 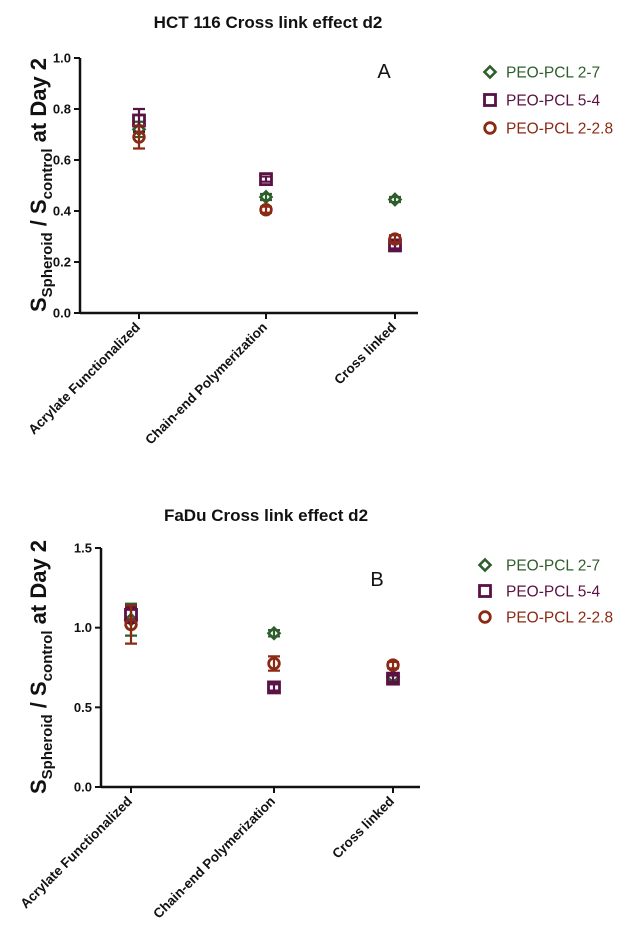 What do you see at coordinates (485, 591) in the screenshot?
I see `chart-b-legend-square-icon` at bounding box center [485, 591].